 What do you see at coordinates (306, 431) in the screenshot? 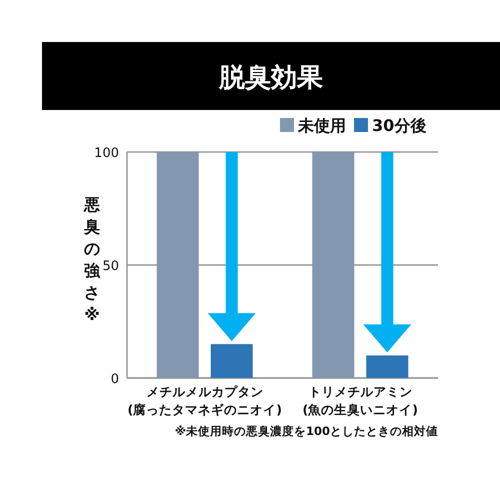
I see `text: ※未使用時の悪臭濃度を100としたときの相対値` at bounding box center [306, 431].